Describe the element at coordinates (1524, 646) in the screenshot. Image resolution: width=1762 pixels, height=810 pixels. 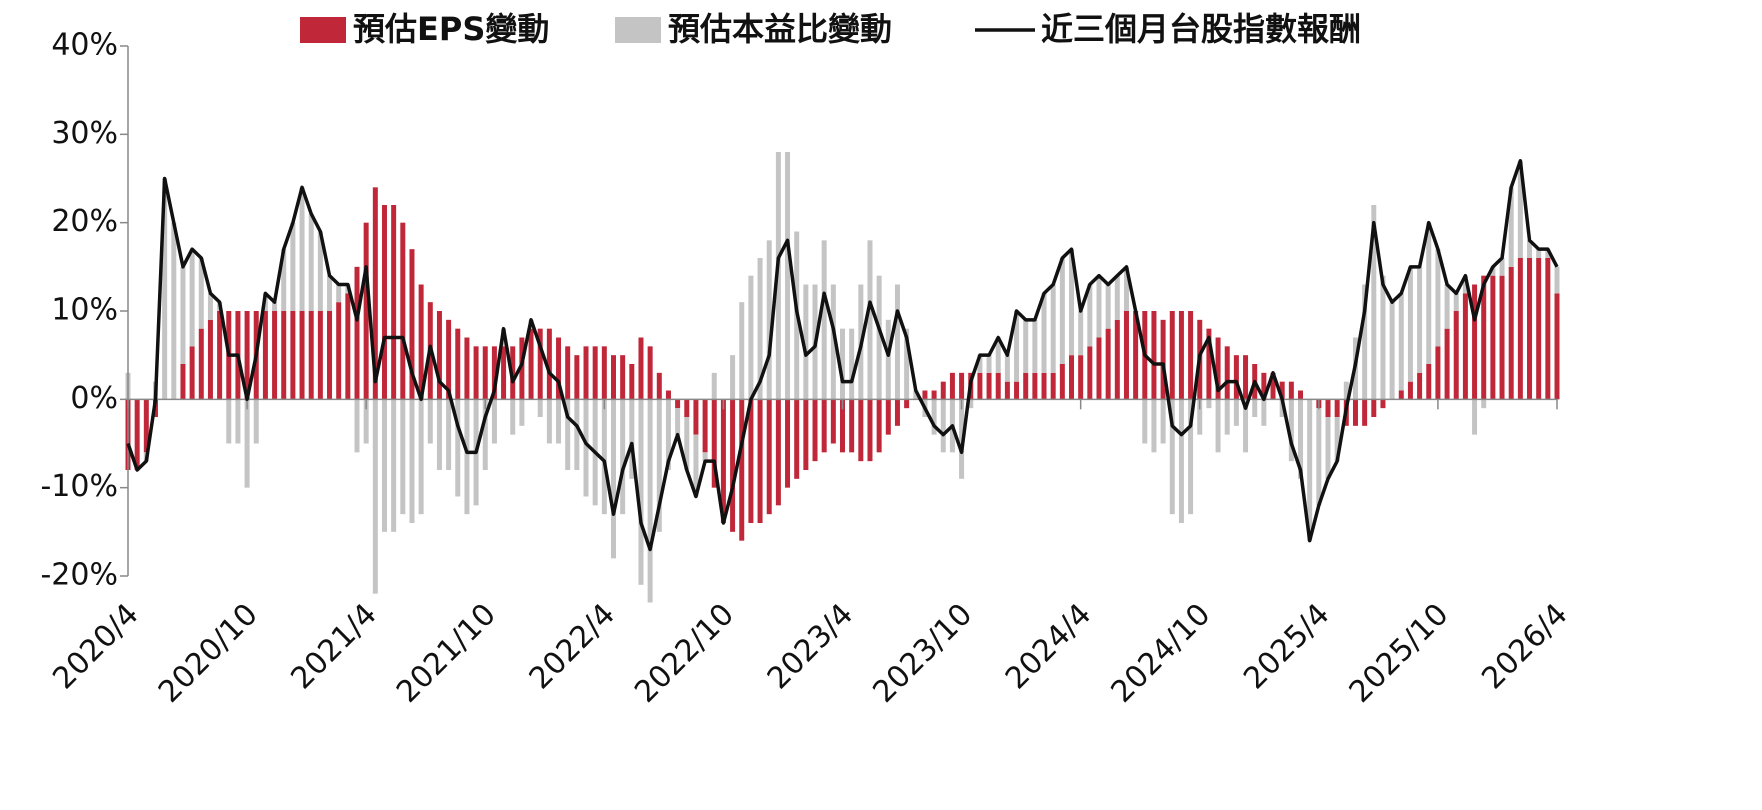
I see `x-tick-label: 2026/4` at that location.